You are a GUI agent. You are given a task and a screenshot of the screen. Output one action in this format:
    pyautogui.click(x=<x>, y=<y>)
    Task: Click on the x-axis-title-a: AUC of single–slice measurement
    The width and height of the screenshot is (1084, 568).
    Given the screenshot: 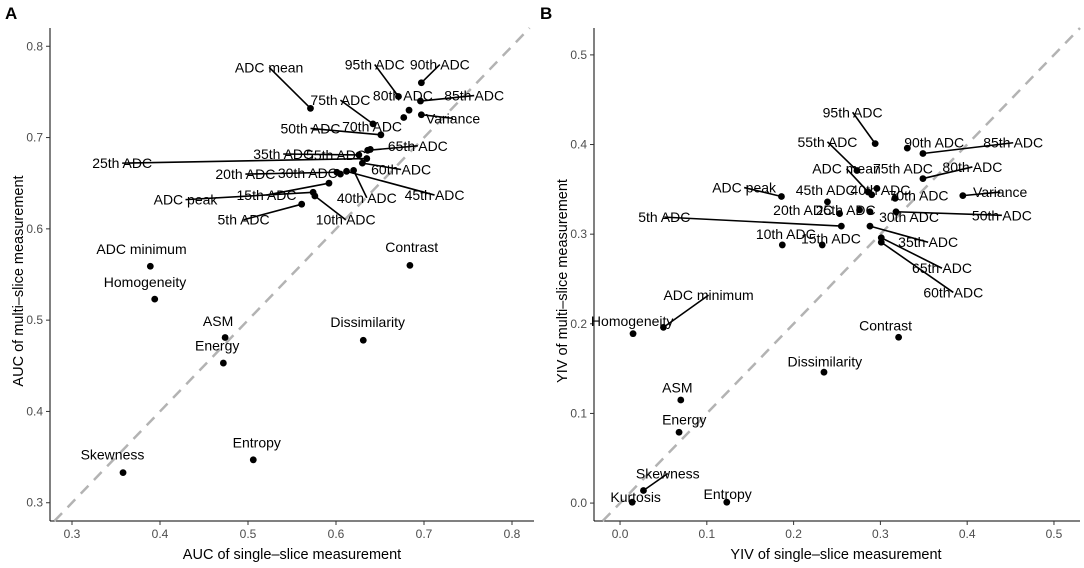 What is the action you would take?
    pyautogui.click(x=292, y=555)
    